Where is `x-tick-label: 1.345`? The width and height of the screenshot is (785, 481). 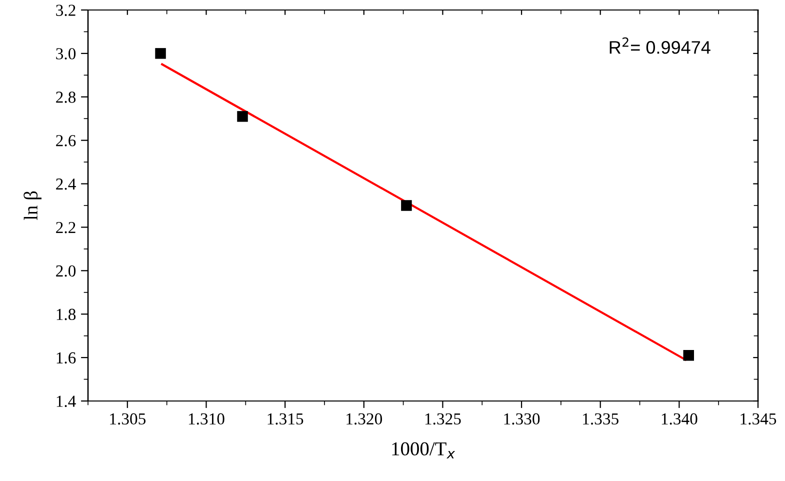
x-tick-label: 1.345 is located at coordinates (758, 419).